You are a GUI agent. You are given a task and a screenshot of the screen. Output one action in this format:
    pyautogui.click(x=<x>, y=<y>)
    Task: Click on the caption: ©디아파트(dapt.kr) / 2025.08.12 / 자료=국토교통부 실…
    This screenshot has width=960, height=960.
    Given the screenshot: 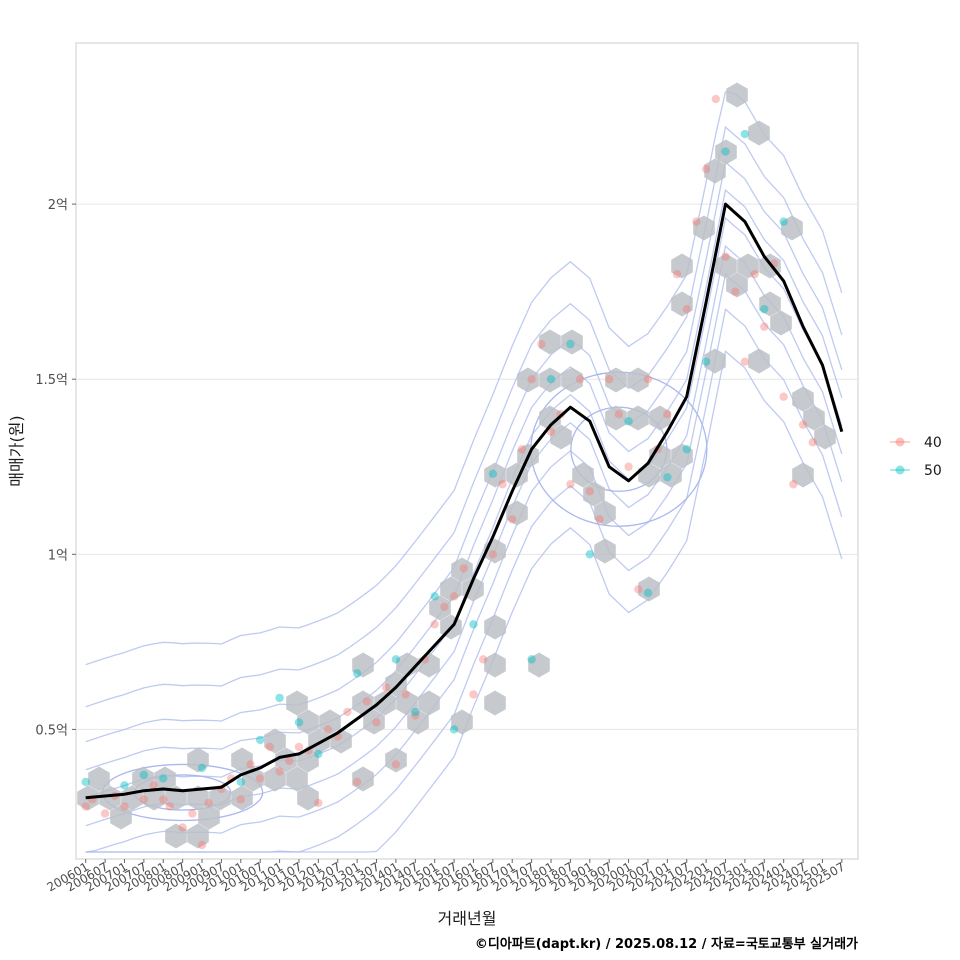 What is the action you would take?
    pyautogui.click(x=666, y=944)
    